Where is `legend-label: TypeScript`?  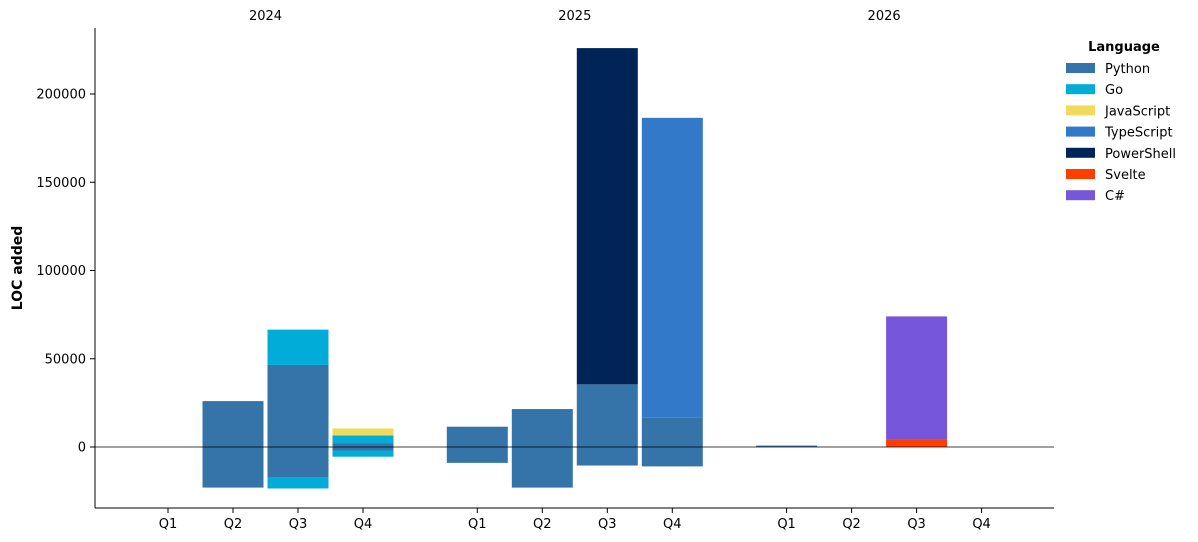 legend-label: TypeScript is located at coordinates (1138, 133).